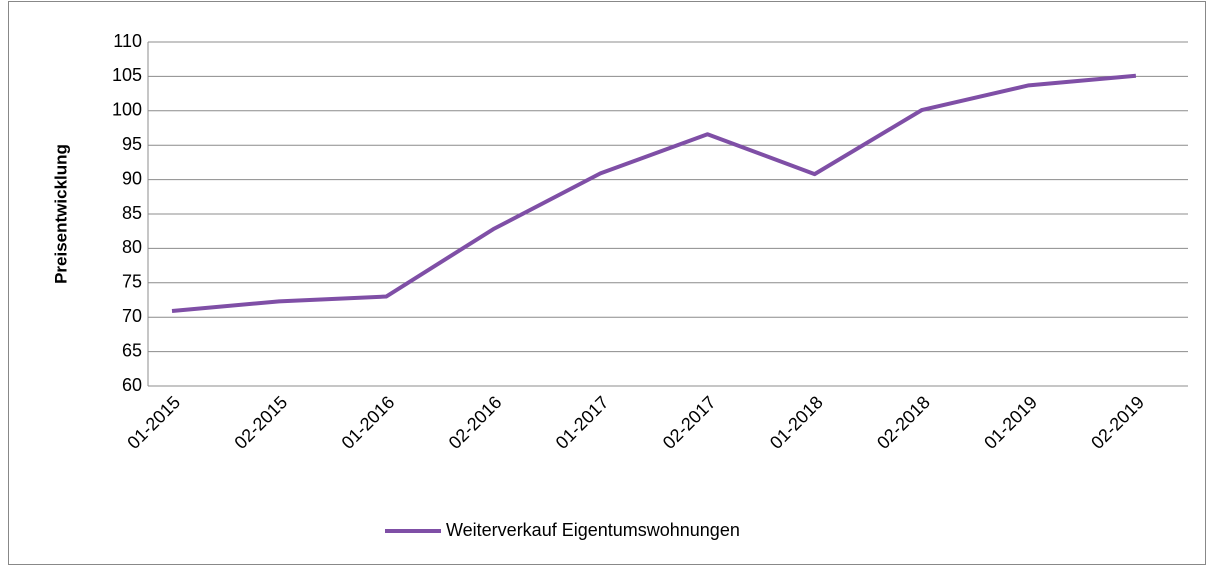  Describe the element at coordinates (132, 247) in the screenshot. I see `y-tick-label: 80` at that location.